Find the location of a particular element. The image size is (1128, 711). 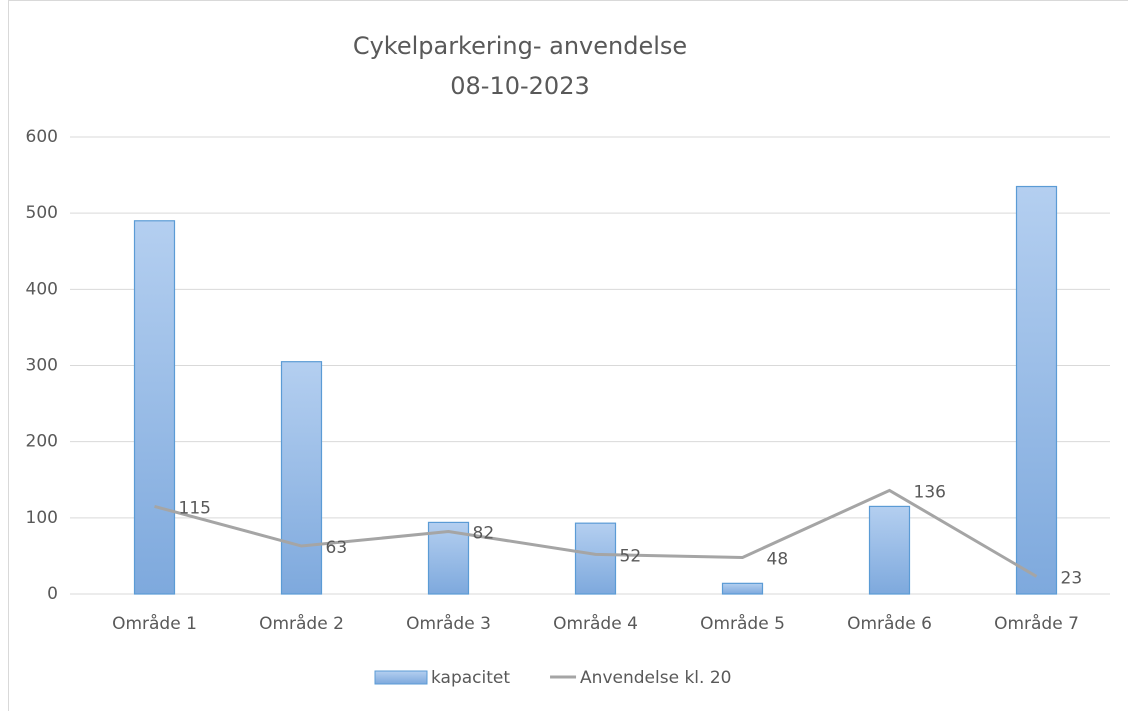

y-tick-label: 500 is located at coordinates (42, 213).